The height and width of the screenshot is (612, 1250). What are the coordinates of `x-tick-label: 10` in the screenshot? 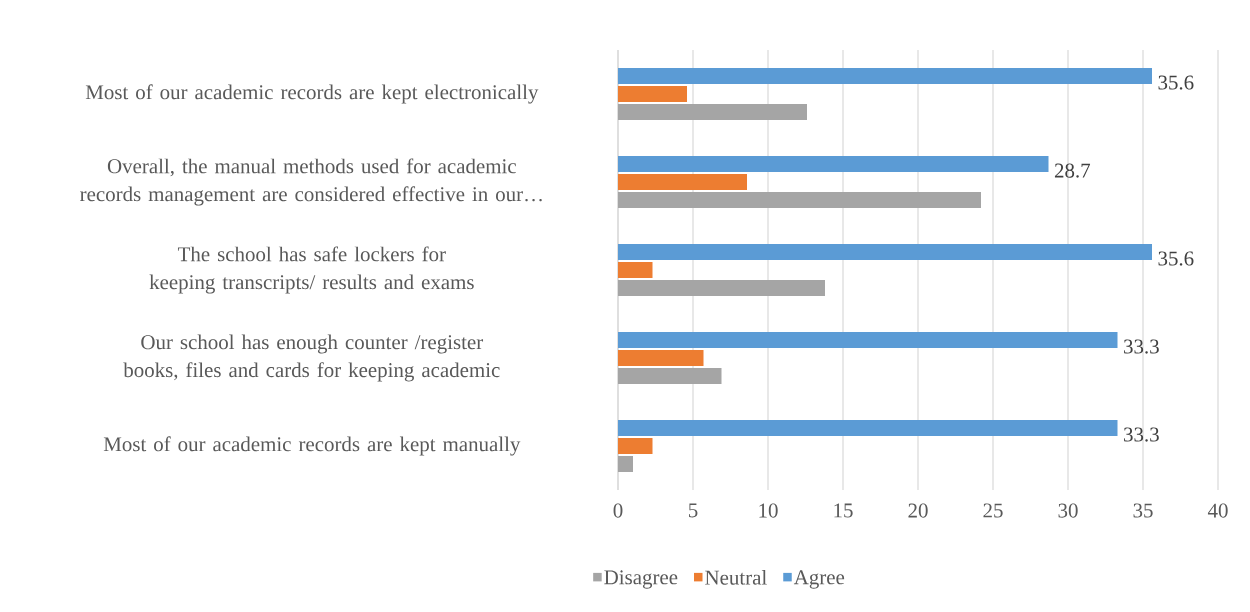 It's located at (768, 510).